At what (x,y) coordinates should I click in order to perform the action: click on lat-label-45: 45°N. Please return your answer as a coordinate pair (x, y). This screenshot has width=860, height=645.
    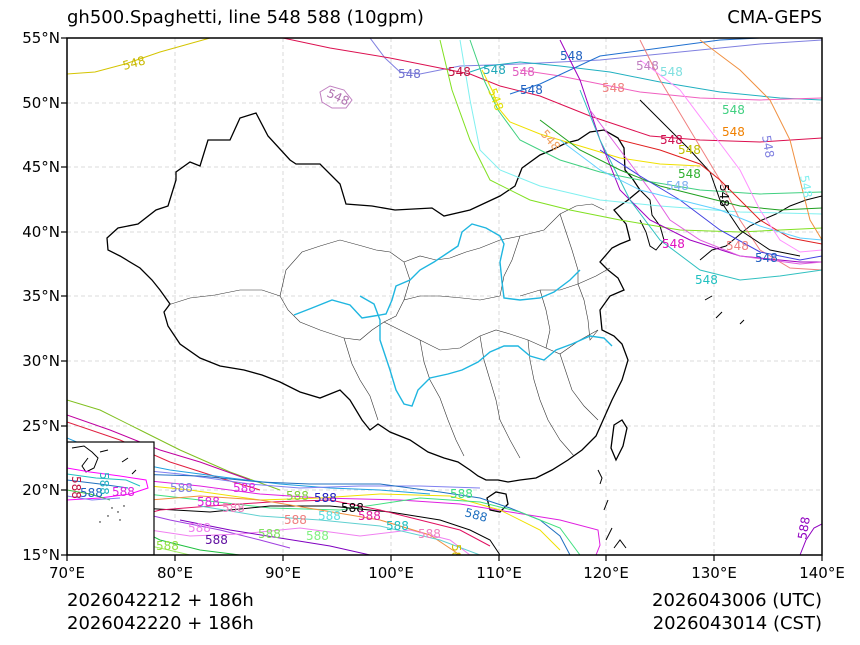
    Looking at the image, I should click on (41, 167).